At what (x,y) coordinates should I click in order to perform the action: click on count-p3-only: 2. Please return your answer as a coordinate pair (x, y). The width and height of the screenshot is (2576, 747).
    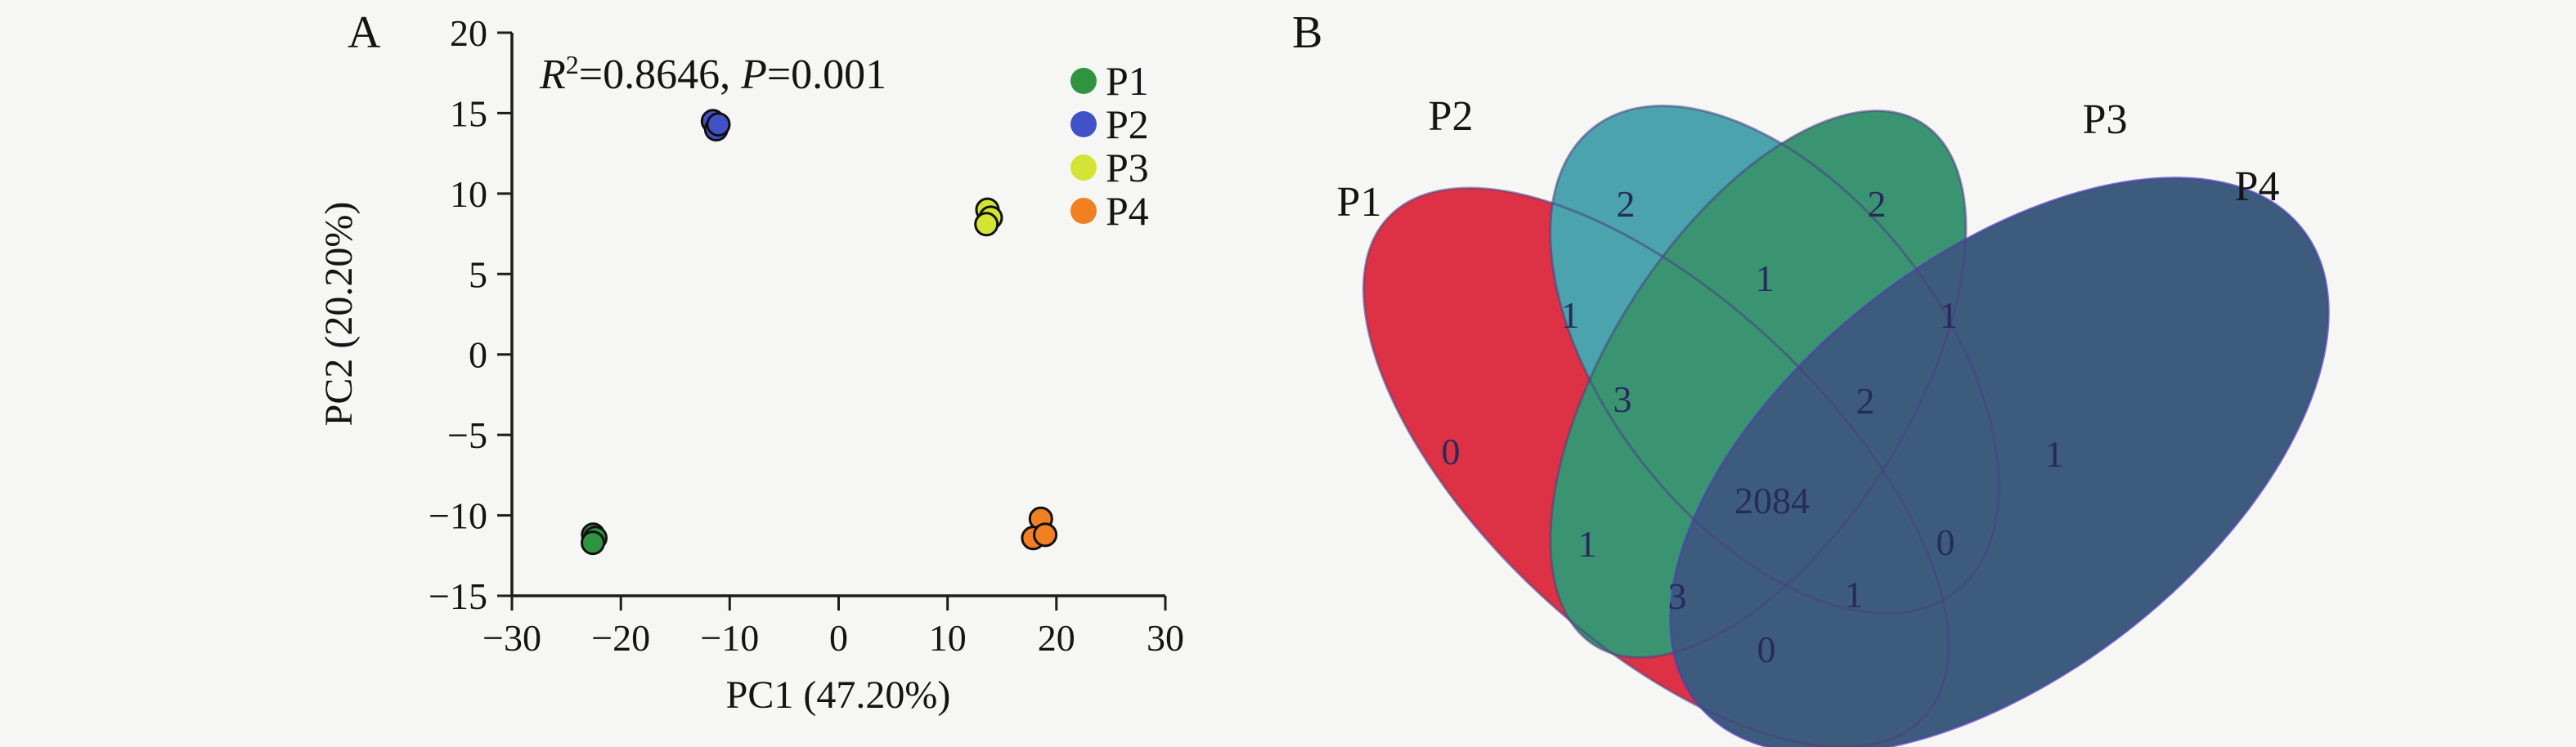
    Looking at the image, I should click on (1877, 204).